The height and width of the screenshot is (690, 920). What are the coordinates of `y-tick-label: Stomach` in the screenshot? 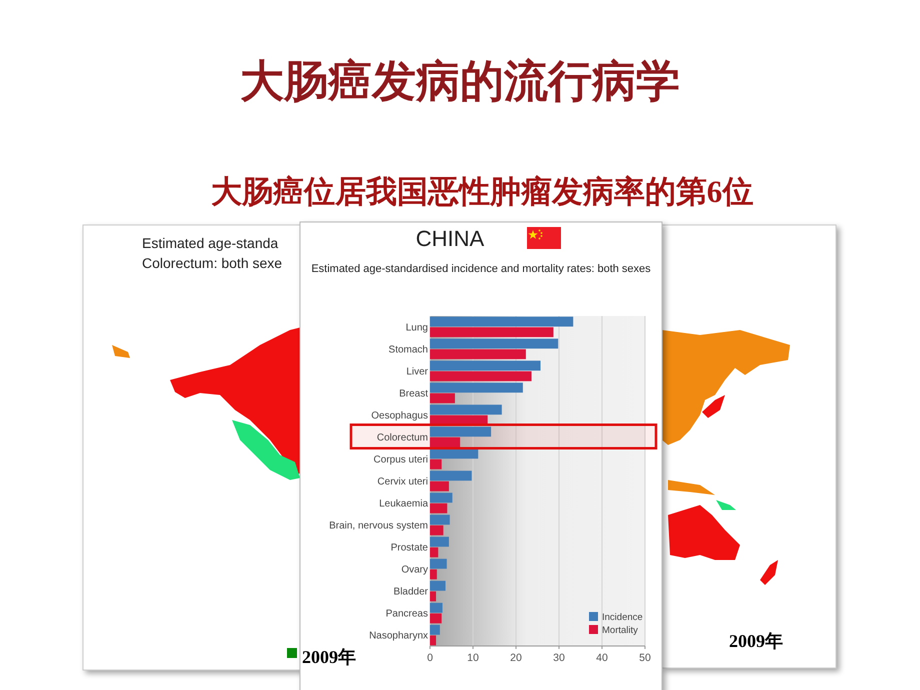 It's located at (408, 350).